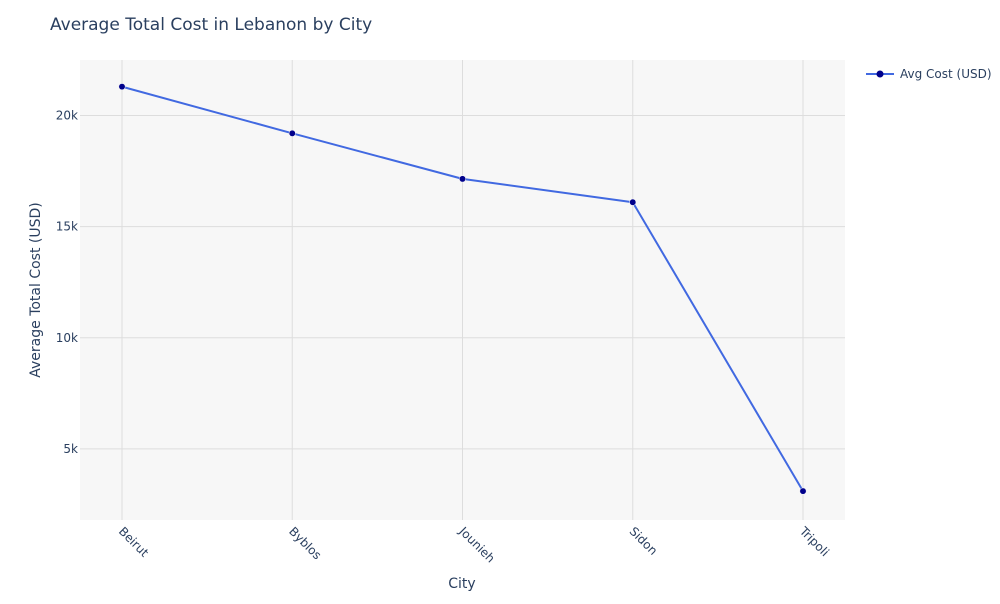  What do you see at coordinates (461, 584) in the screenshot?
I see `x-axis-title: City` at bounding box center [461, 584].